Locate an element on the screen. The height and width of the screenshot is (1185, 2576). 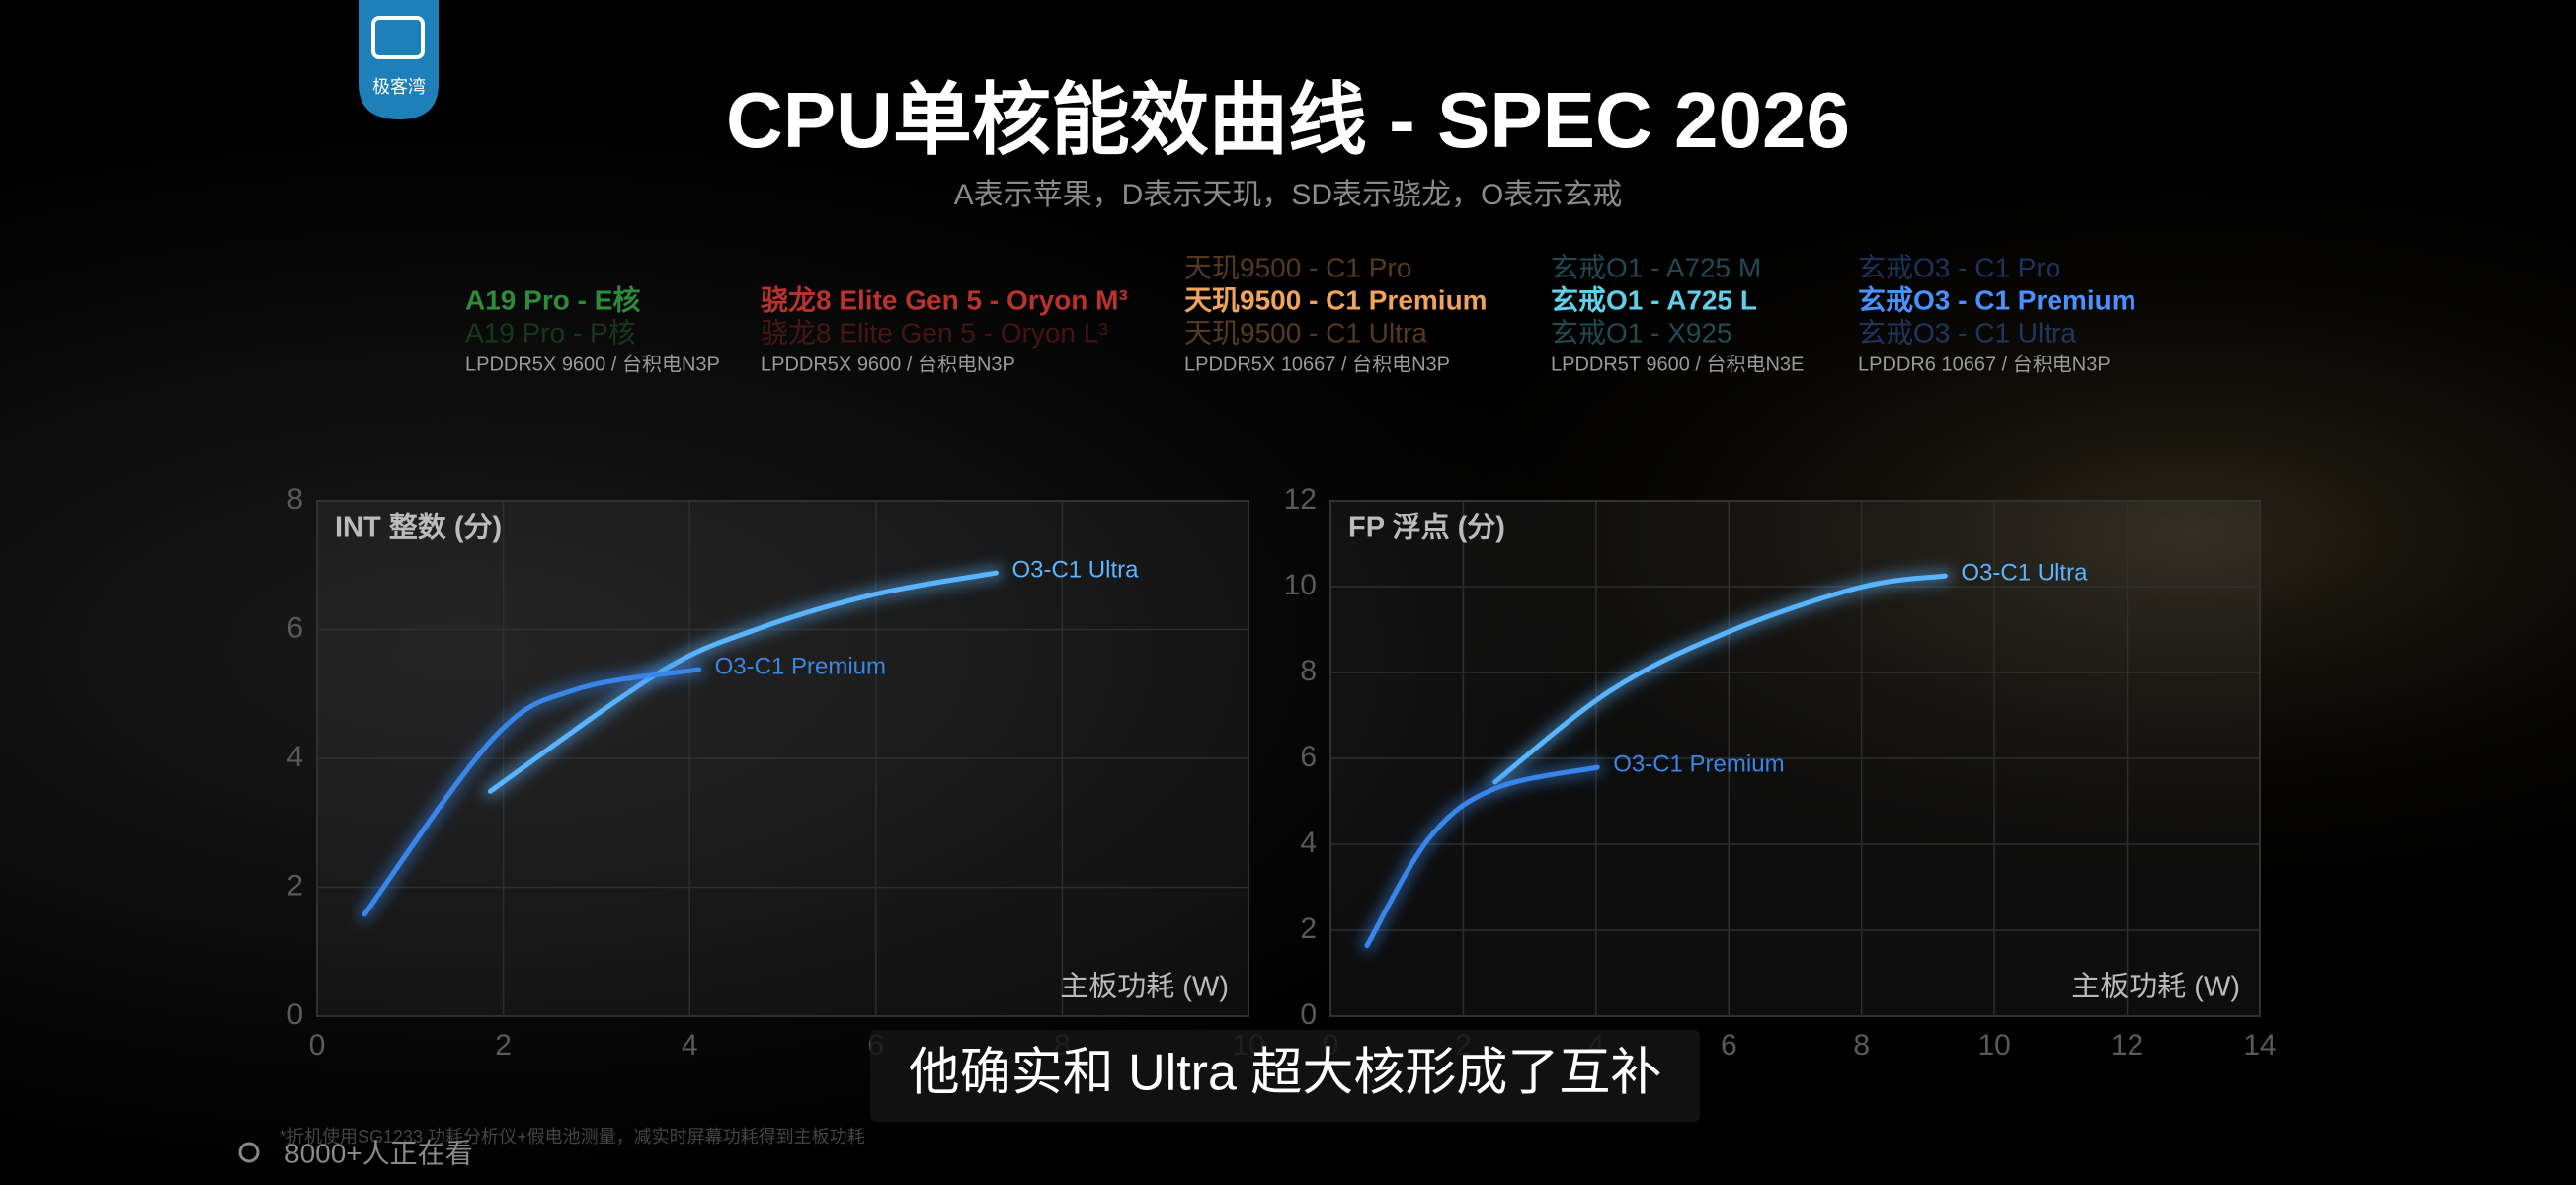
legend-item: 天玑9500 - C1 Ultra is located at coordinates (1305, 333).